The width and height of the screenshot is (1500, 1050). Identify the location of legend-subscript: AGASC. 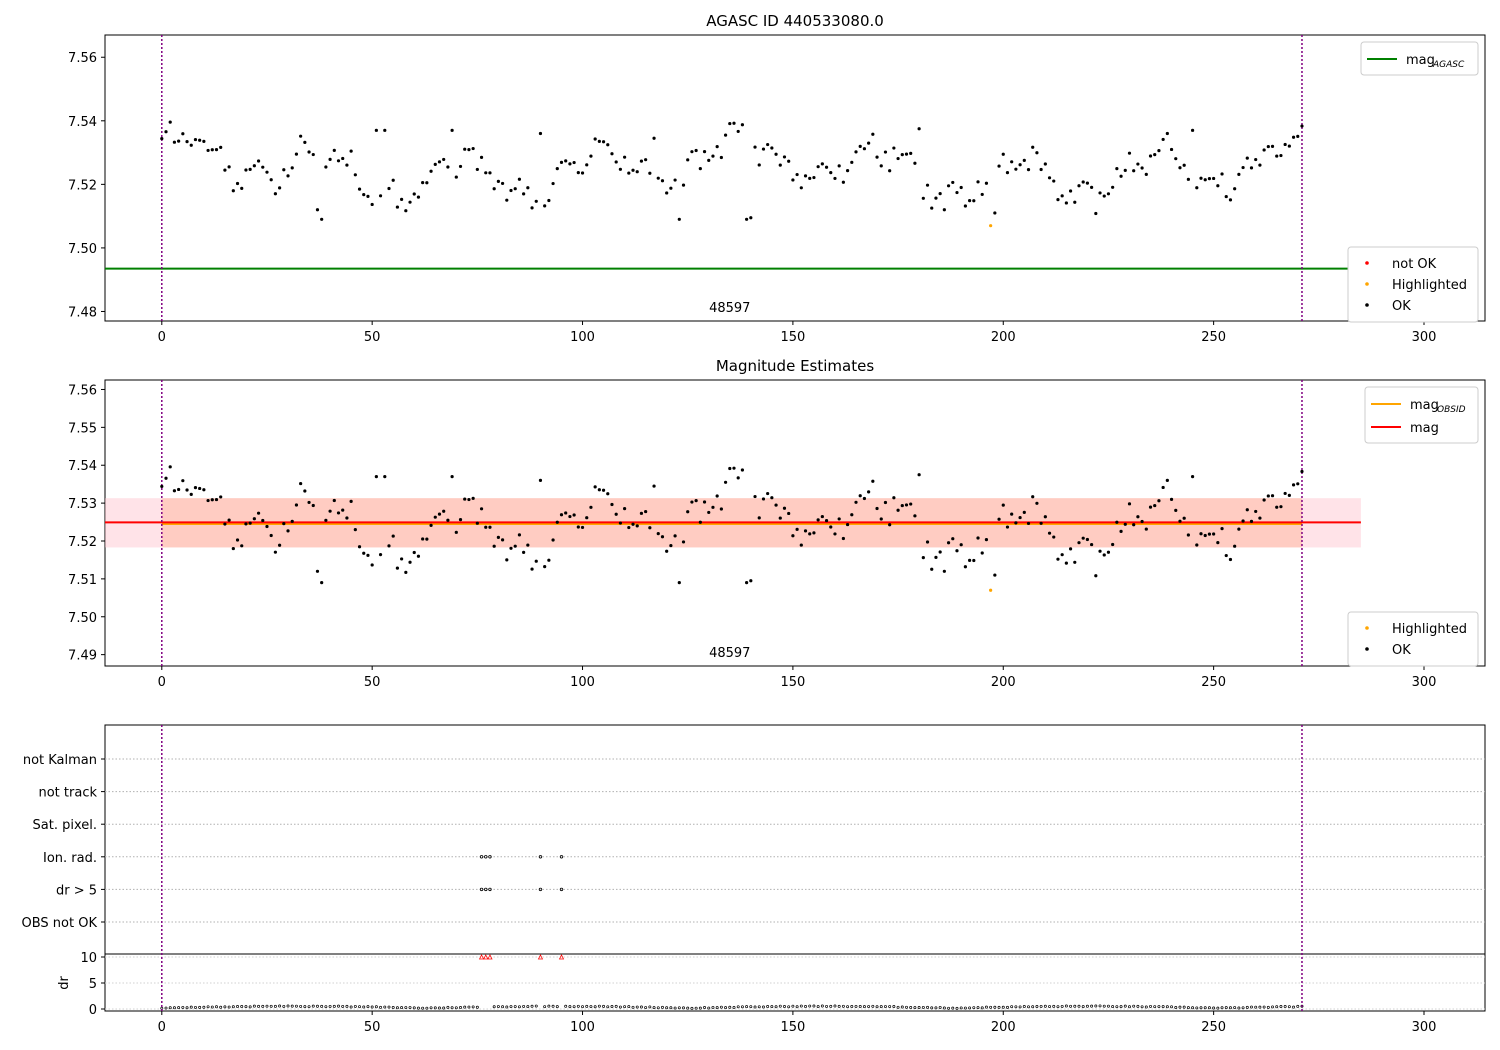
(1448, 65).